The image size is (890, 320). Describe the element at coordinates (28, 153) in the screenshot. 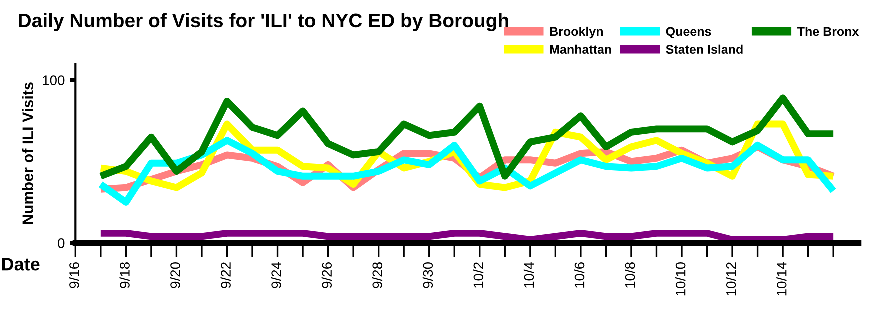

I see `y-axis-title: Number of ILI Visits` at that location.